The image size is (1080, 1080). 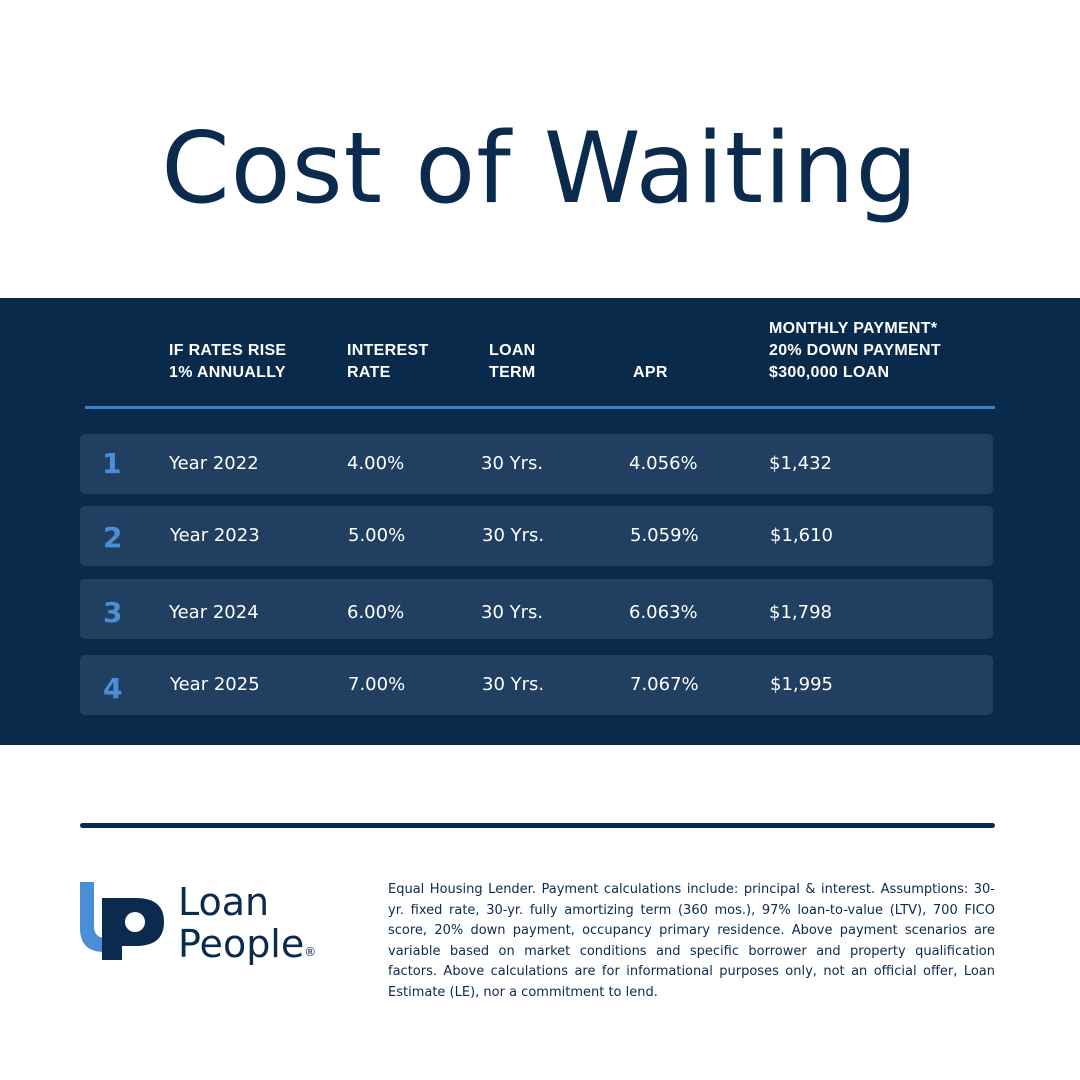 I want to click on row-interest-rate: 5.00%, so click(x=377, y=535).